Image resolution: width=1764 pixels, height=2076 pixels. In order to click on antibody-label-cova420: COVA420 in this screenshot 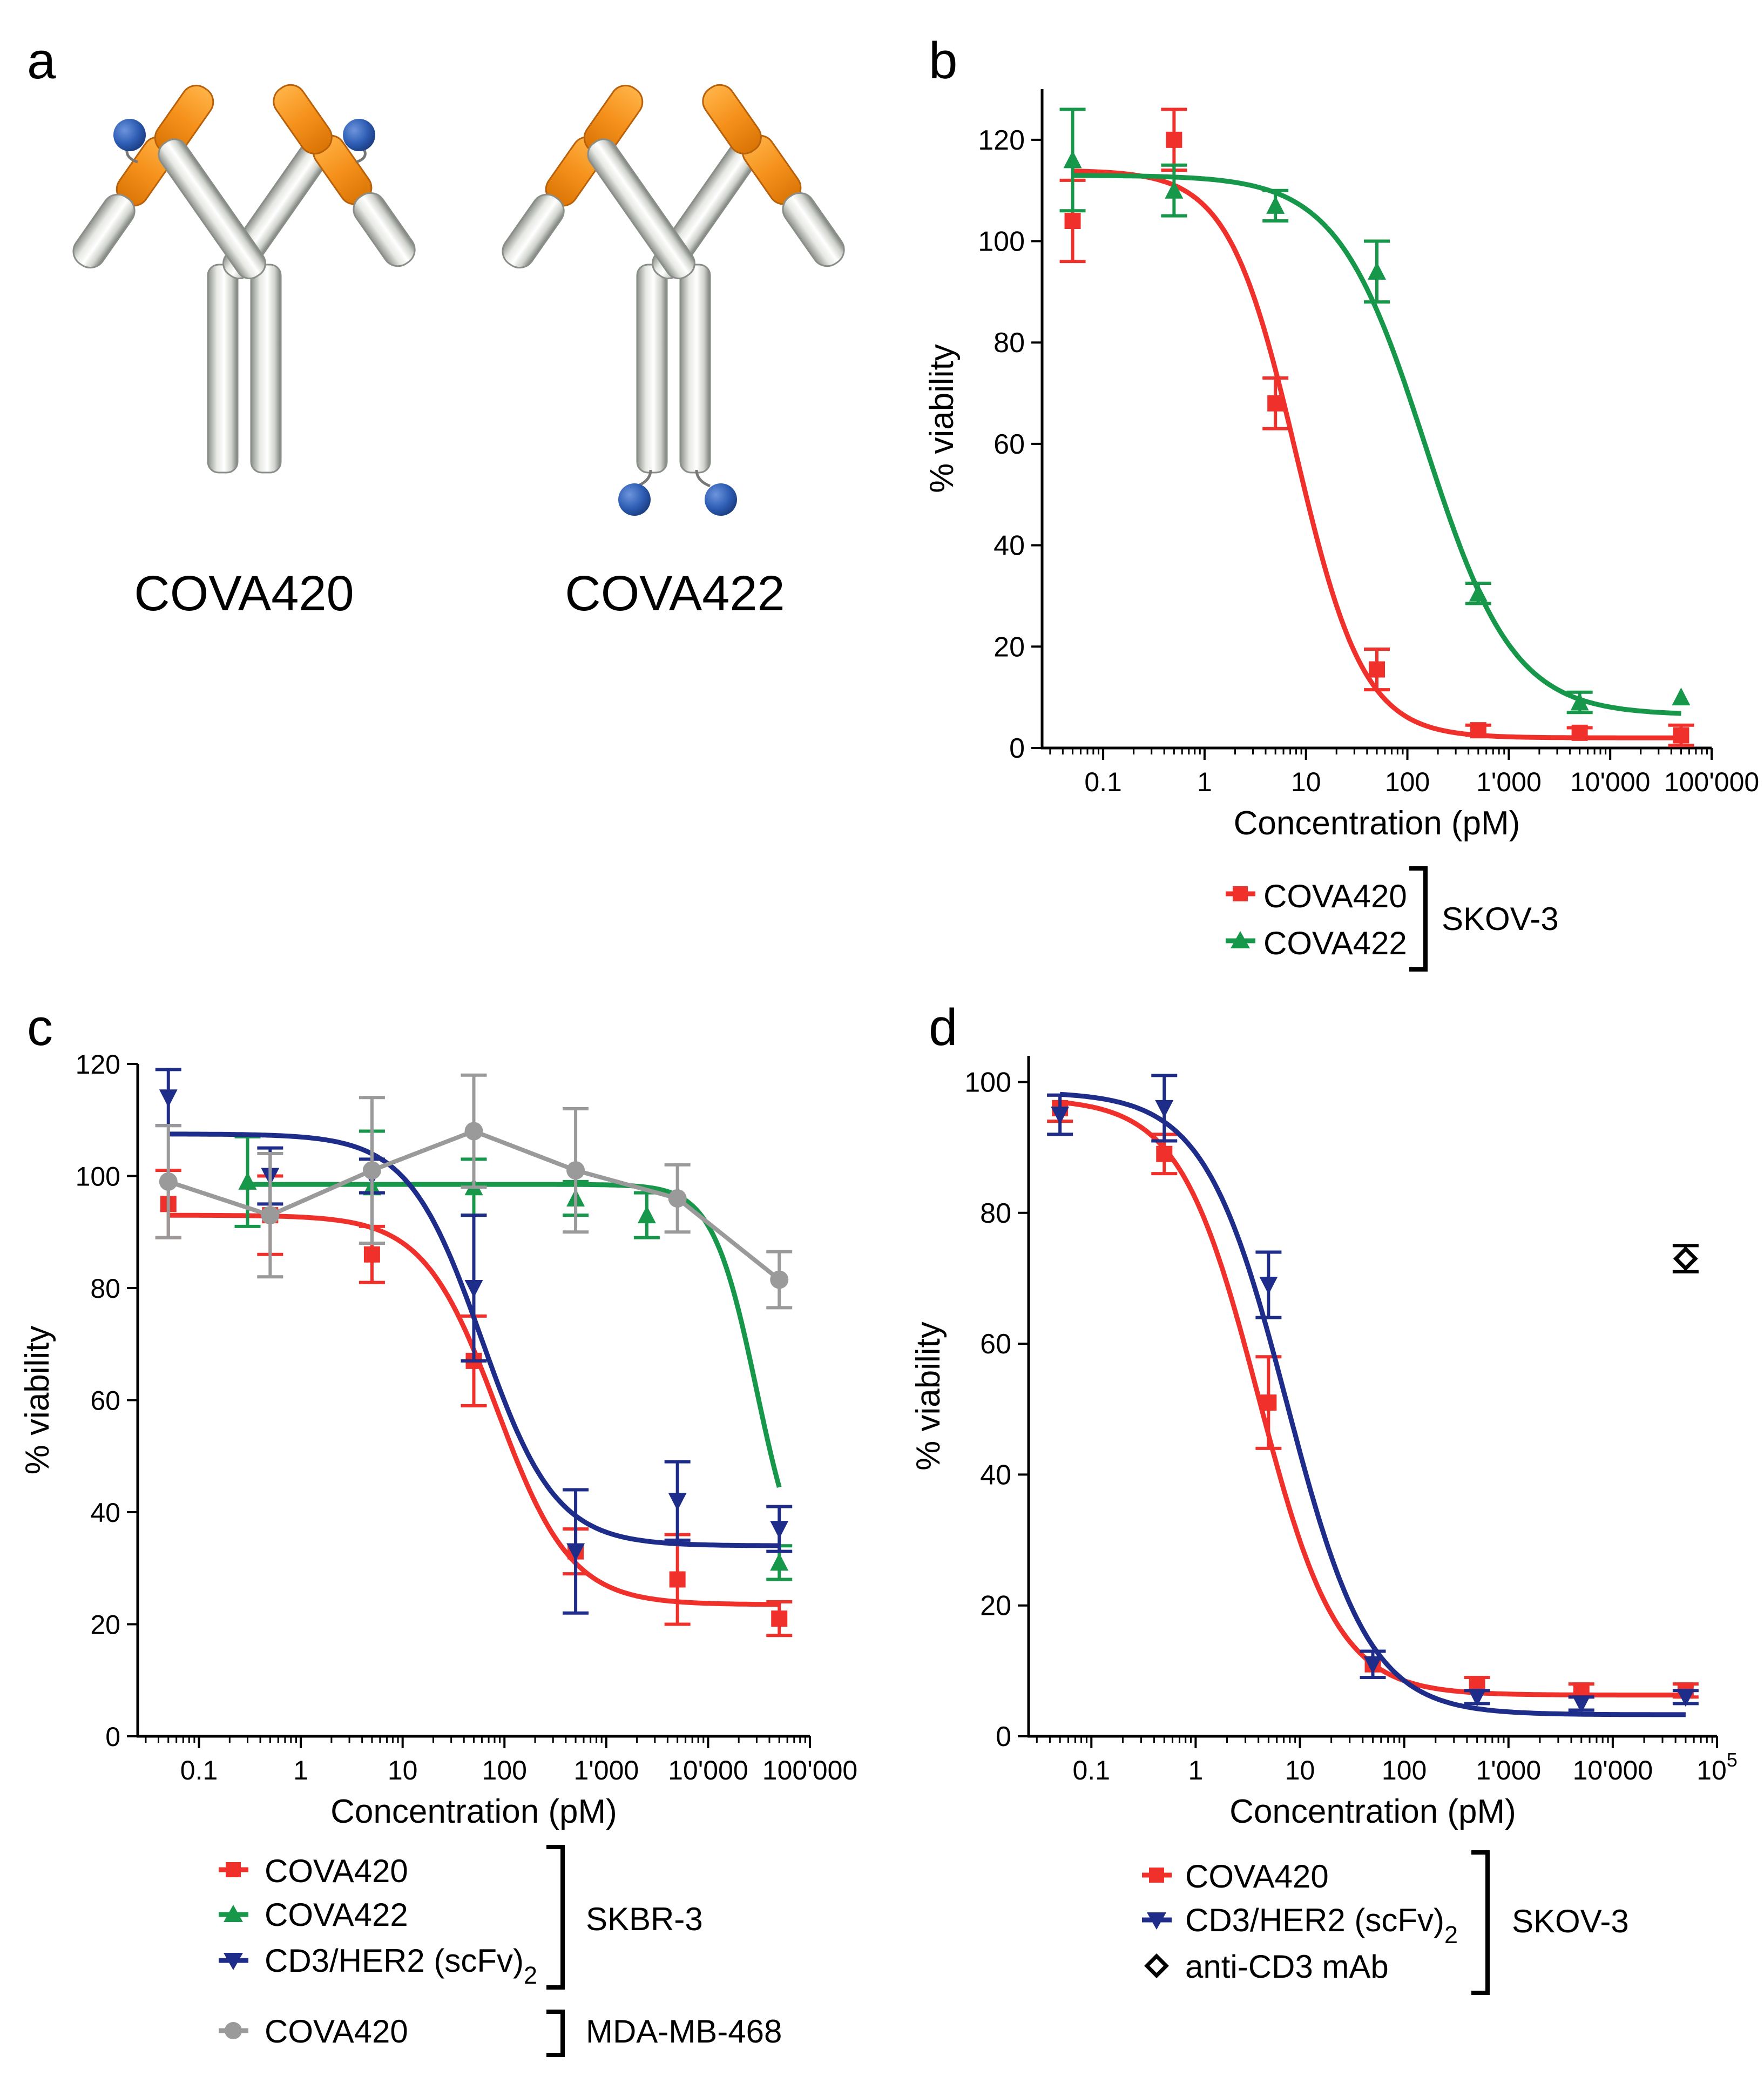, I will do `click(244, 593)`.